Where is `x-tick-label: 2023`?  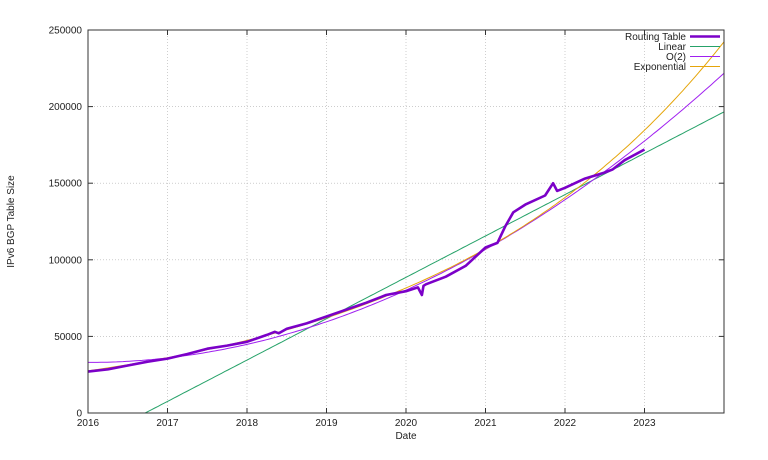
x-tick-label: 2023 is located at coordinates (644, 423).